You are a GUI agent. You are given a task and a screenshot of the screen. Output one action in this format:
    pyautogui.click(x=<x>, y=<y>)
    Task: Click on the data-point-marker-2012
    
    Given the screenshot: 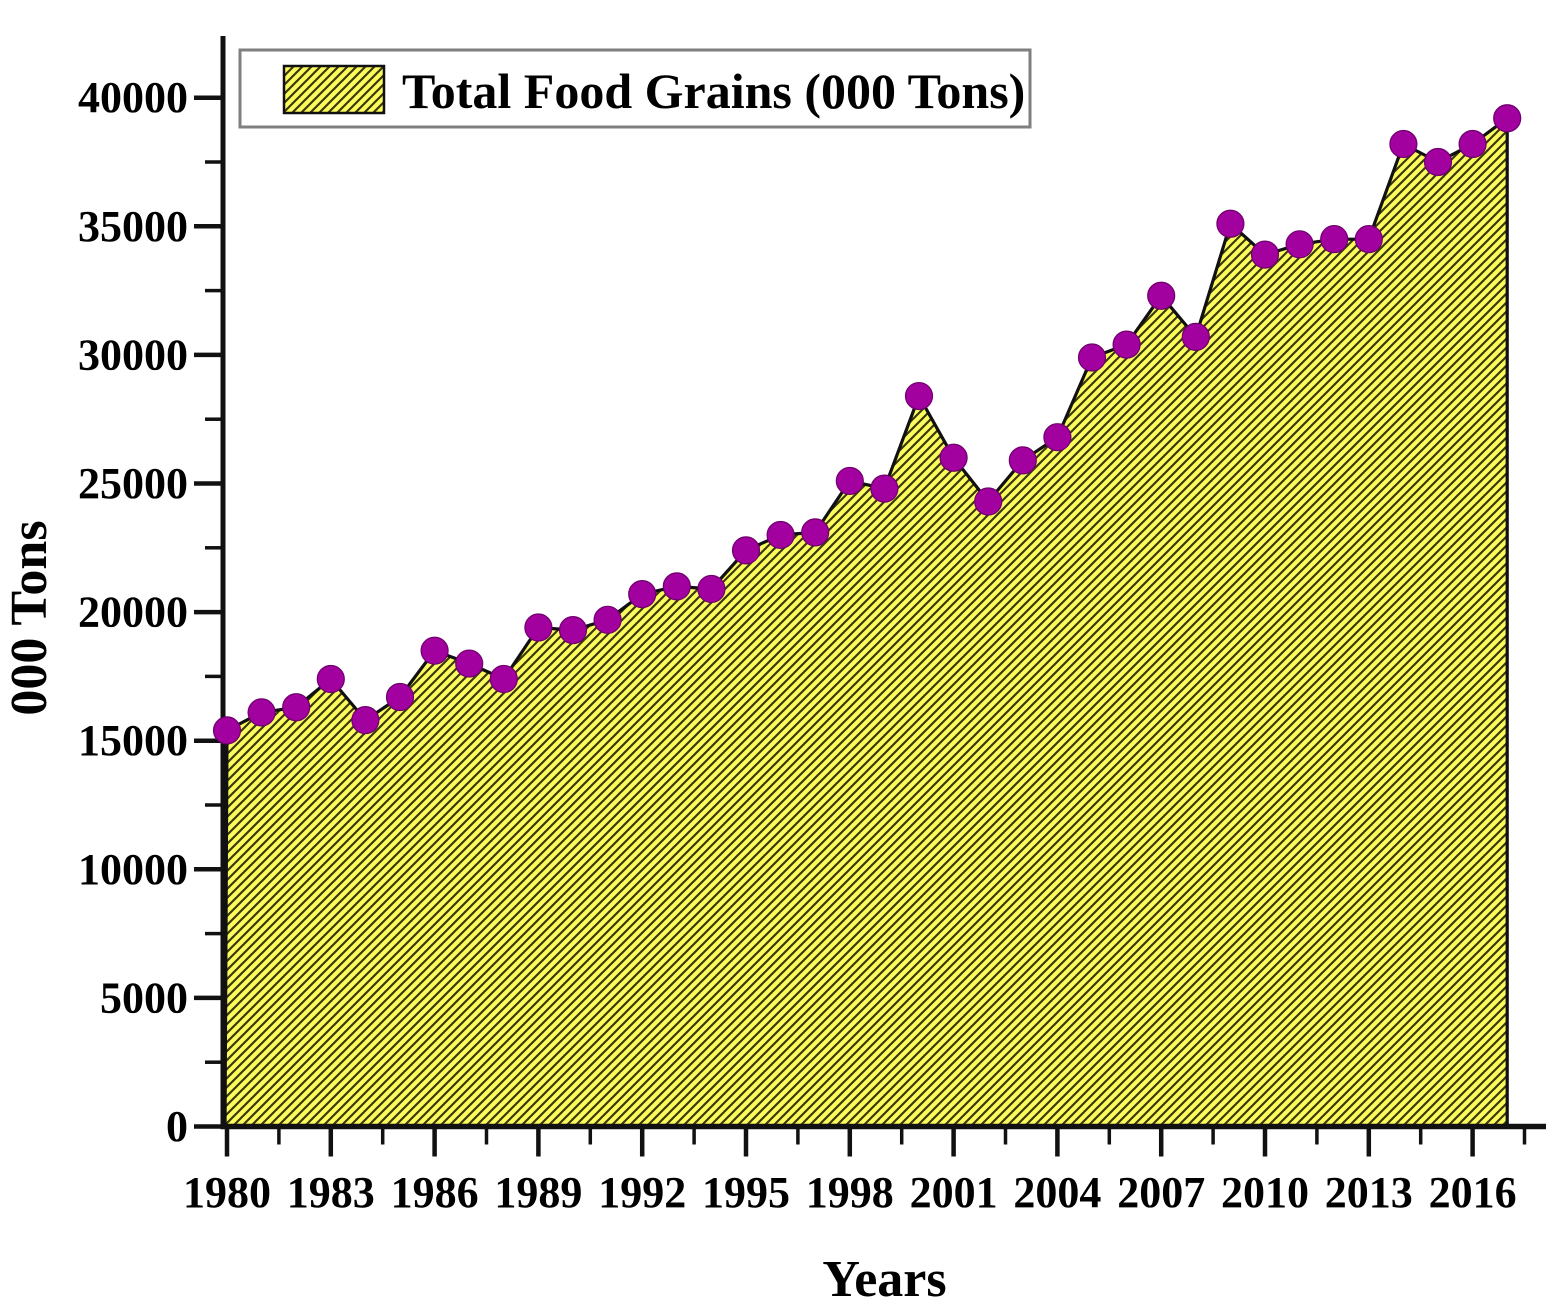 What is the action you would take?
    pyautogui.click(x=1334, y=239)
    